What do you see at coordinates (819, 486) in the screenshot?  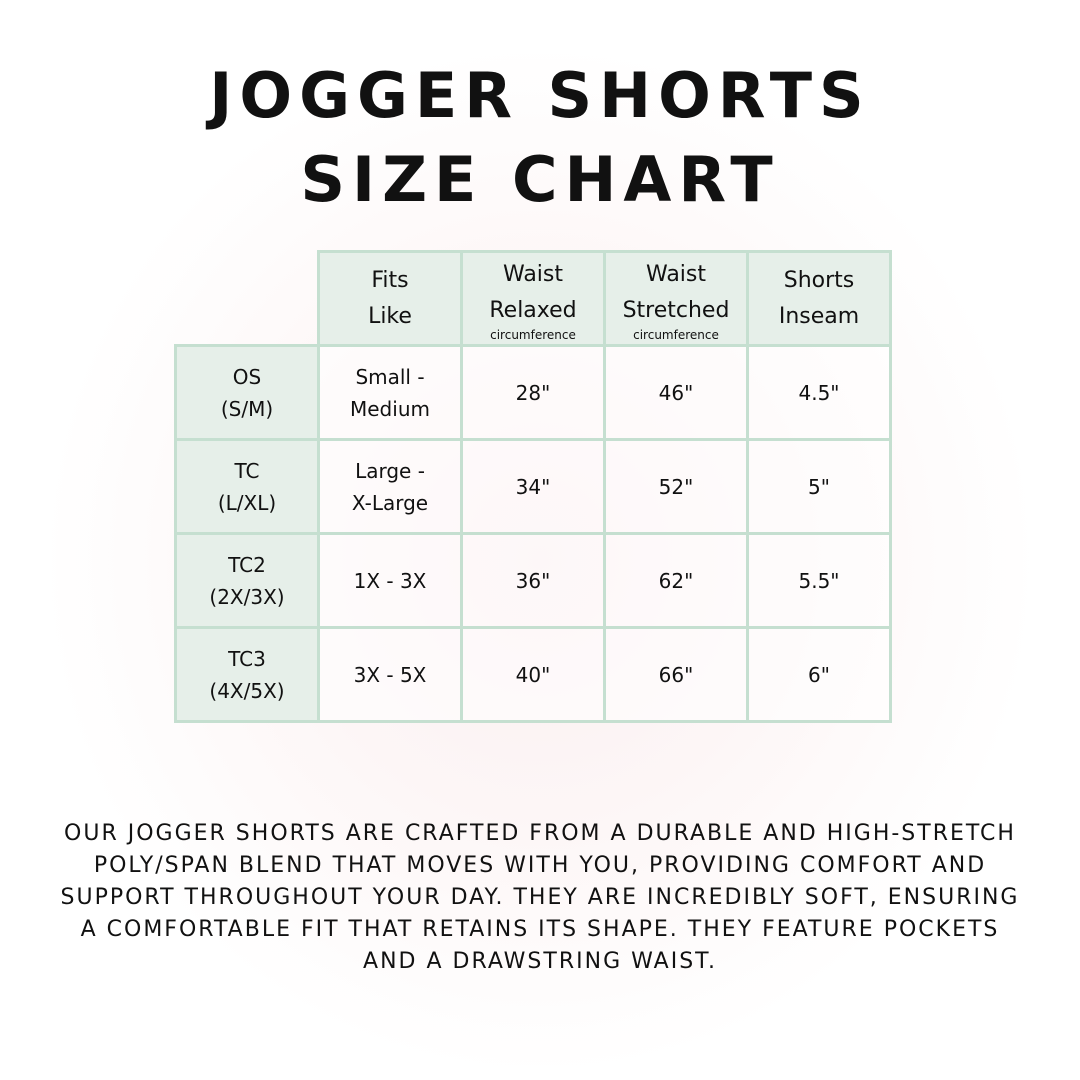 I see `inseam-cell: 5"` at bounding box center [819, 486].